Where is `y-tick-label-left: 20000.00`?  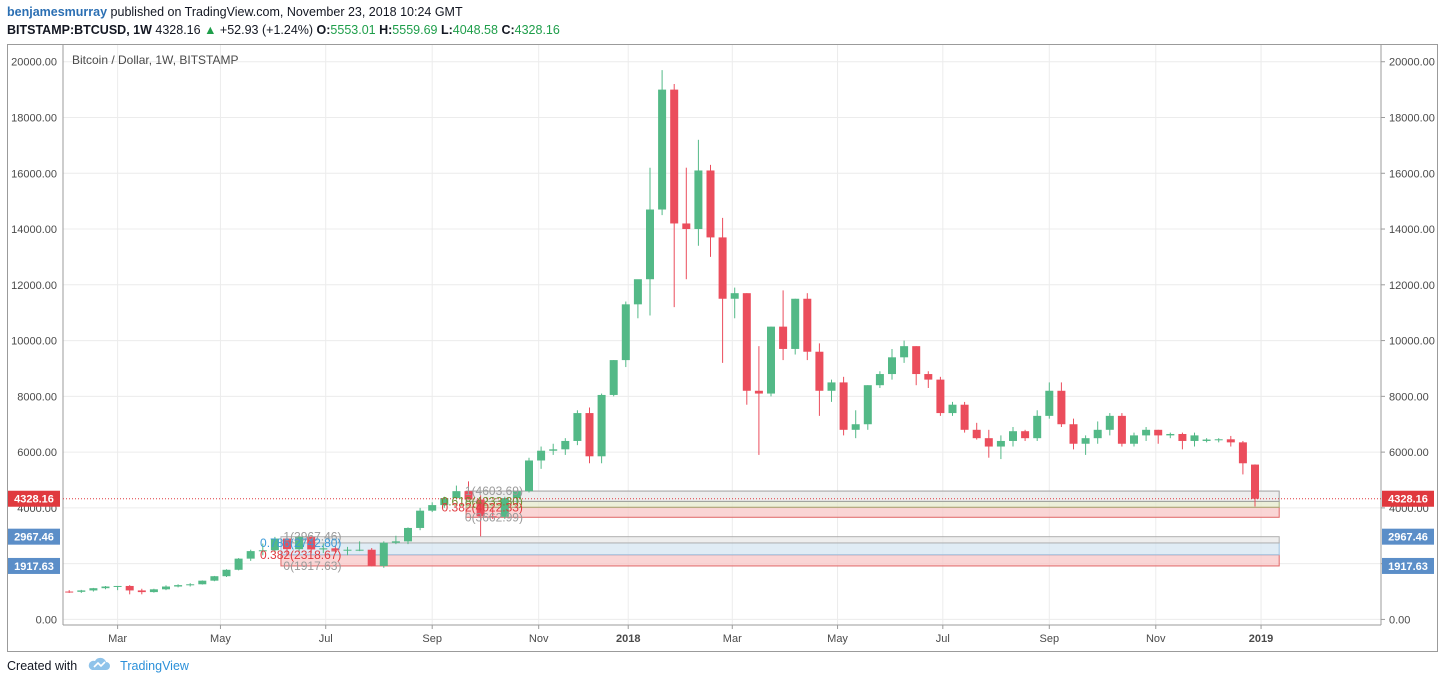
y-tick-label-left: 20000.00 is located at coordinates (34, 63).